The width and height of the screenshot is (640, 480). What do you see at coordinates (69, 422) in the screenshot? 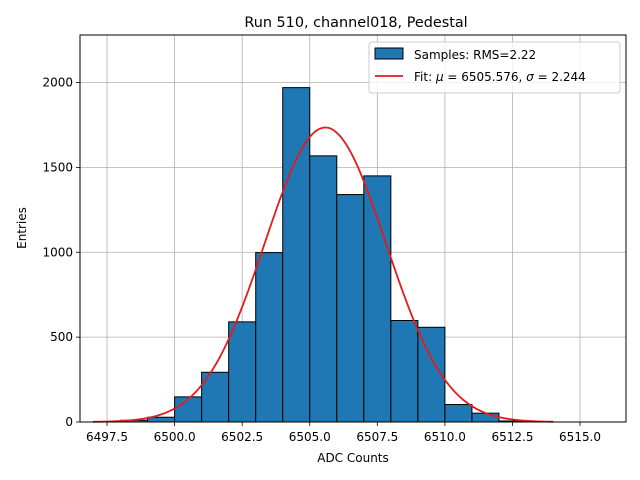
I see `y-tick-label: 0` at bounding box center [69, 422].